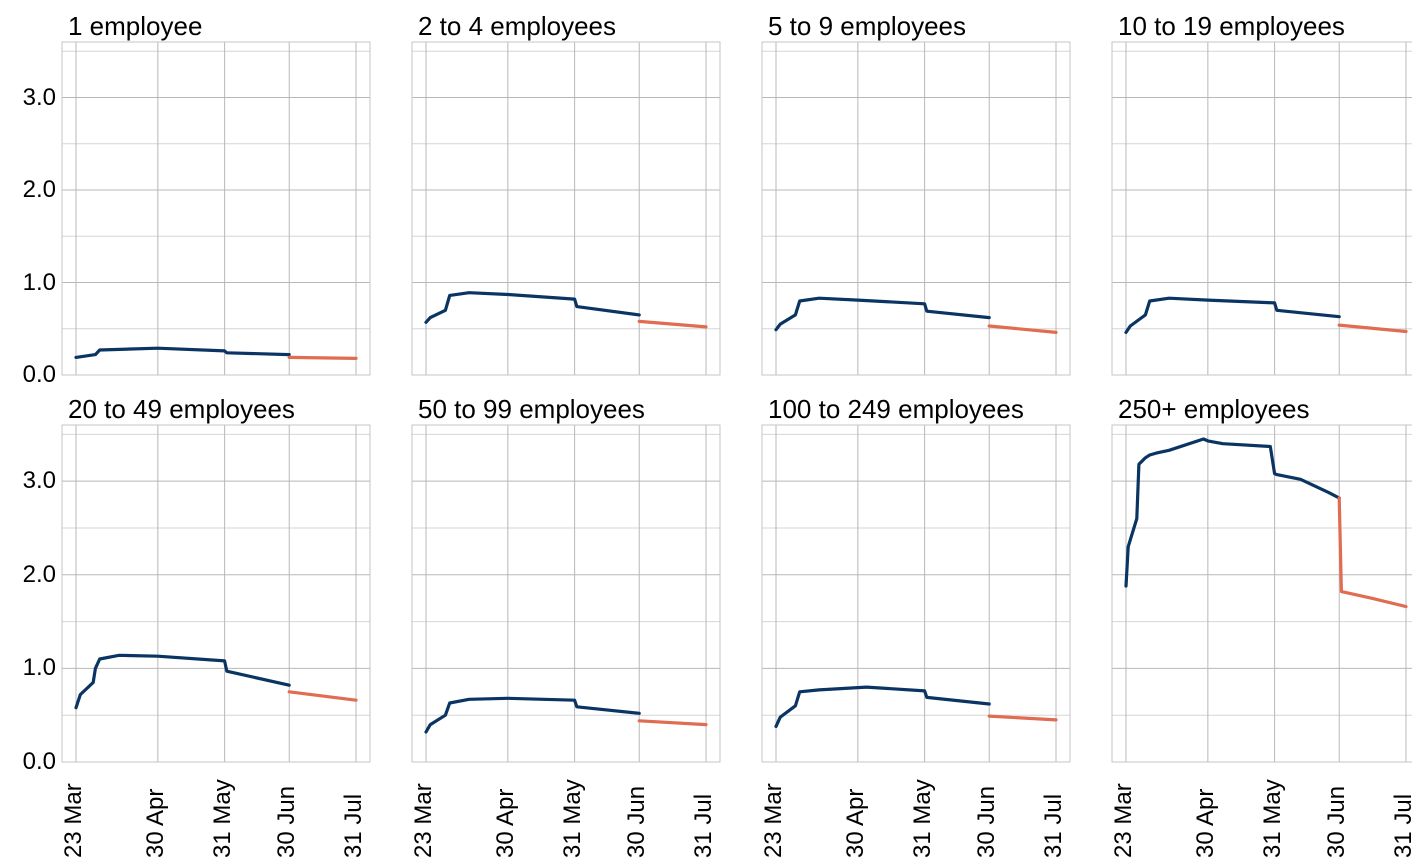  What do you see at coordinates (517, 26) in the screenshot?
I see `panel-title: 2 to 4 employees` at bounding box center [517, 26].